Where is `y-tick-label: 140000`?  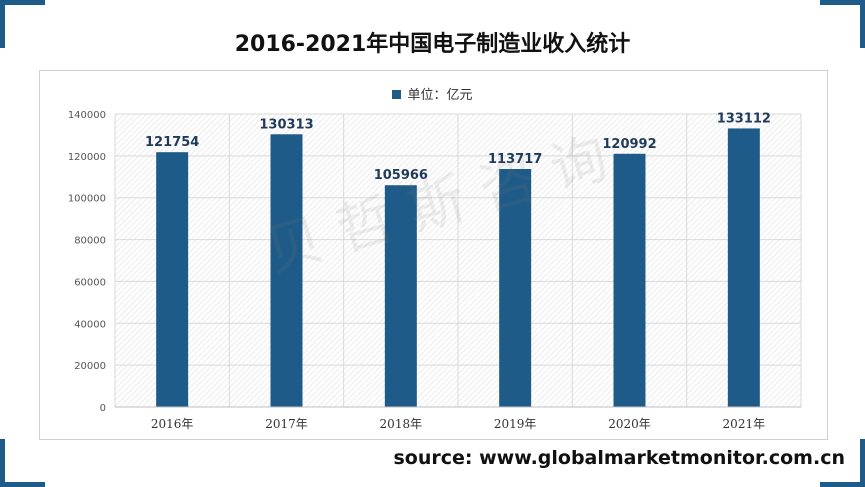 y-tick-label: 140000 is located at coordinates (87, 115).